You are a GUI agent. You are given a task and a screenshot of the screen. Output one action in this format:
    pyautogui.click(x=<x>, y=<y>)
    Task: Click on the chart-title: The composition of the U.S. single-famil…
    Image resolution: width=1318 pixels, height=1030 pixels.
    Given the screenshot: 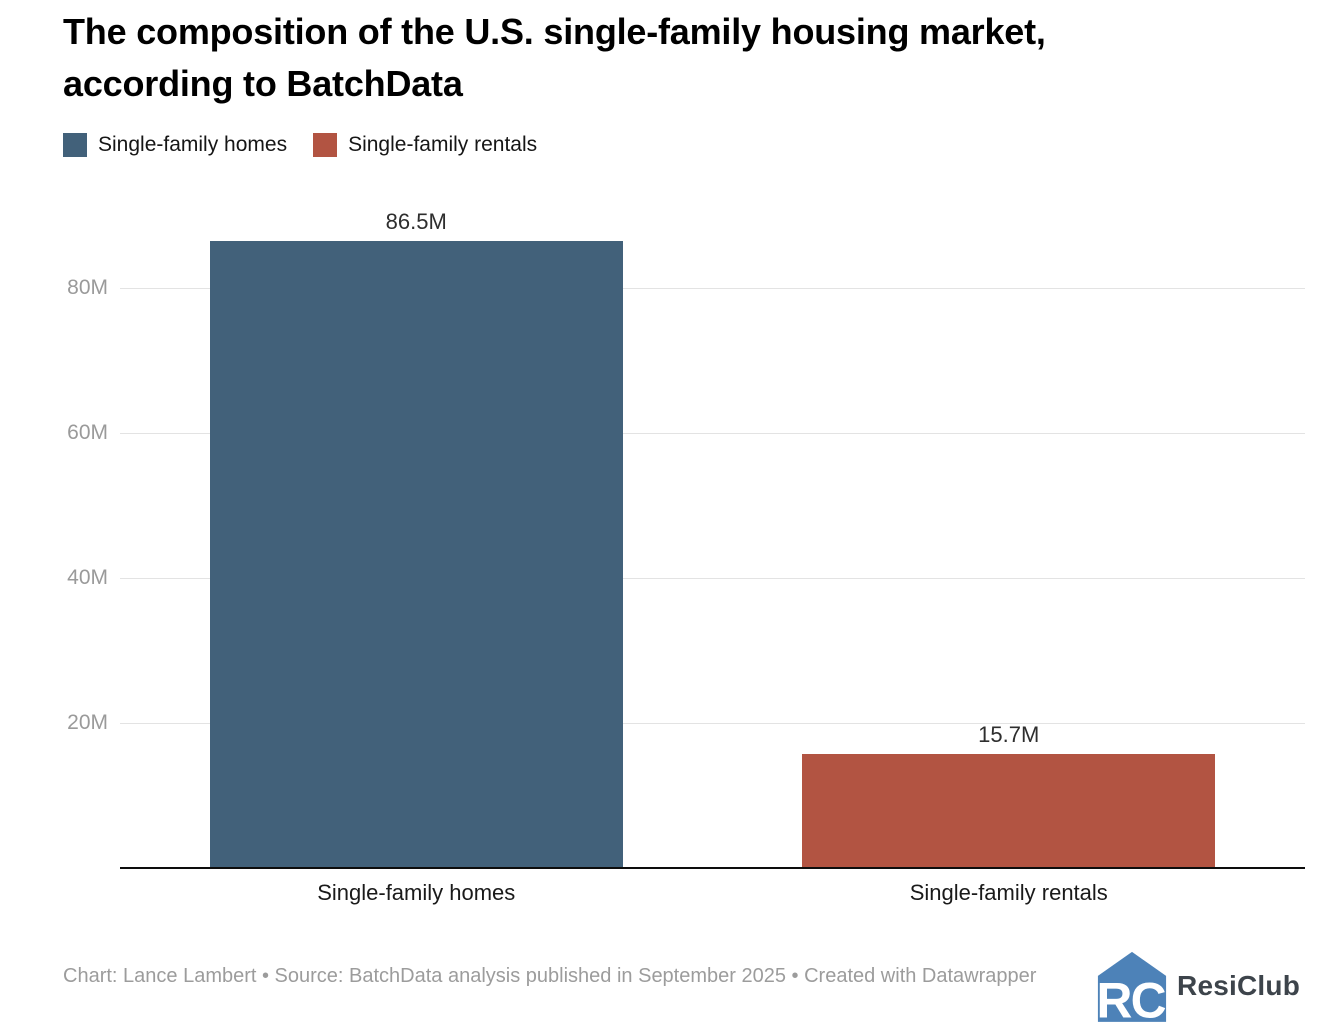 What is the action you would take?
    pyautogui.click(x=673, y=58)
    